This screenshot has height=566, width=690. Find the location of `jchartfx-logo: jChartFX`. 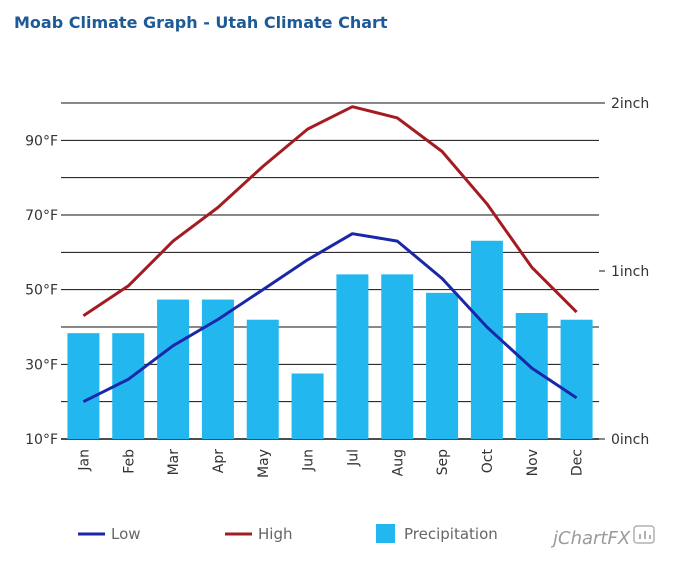

jchartfx-logo: jChartFX is located at coordinates (602, 537).